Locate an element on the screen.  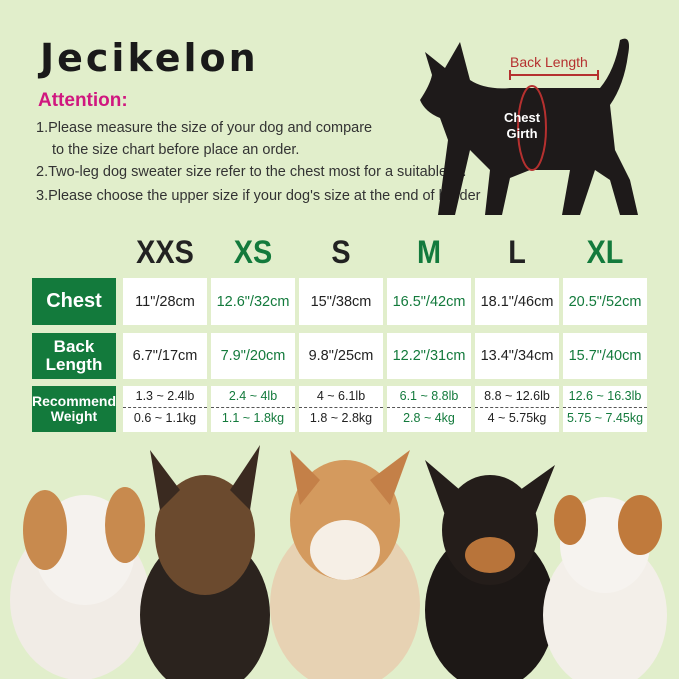
row-label-back-length: Back Length is located at coordinates (74, 356).